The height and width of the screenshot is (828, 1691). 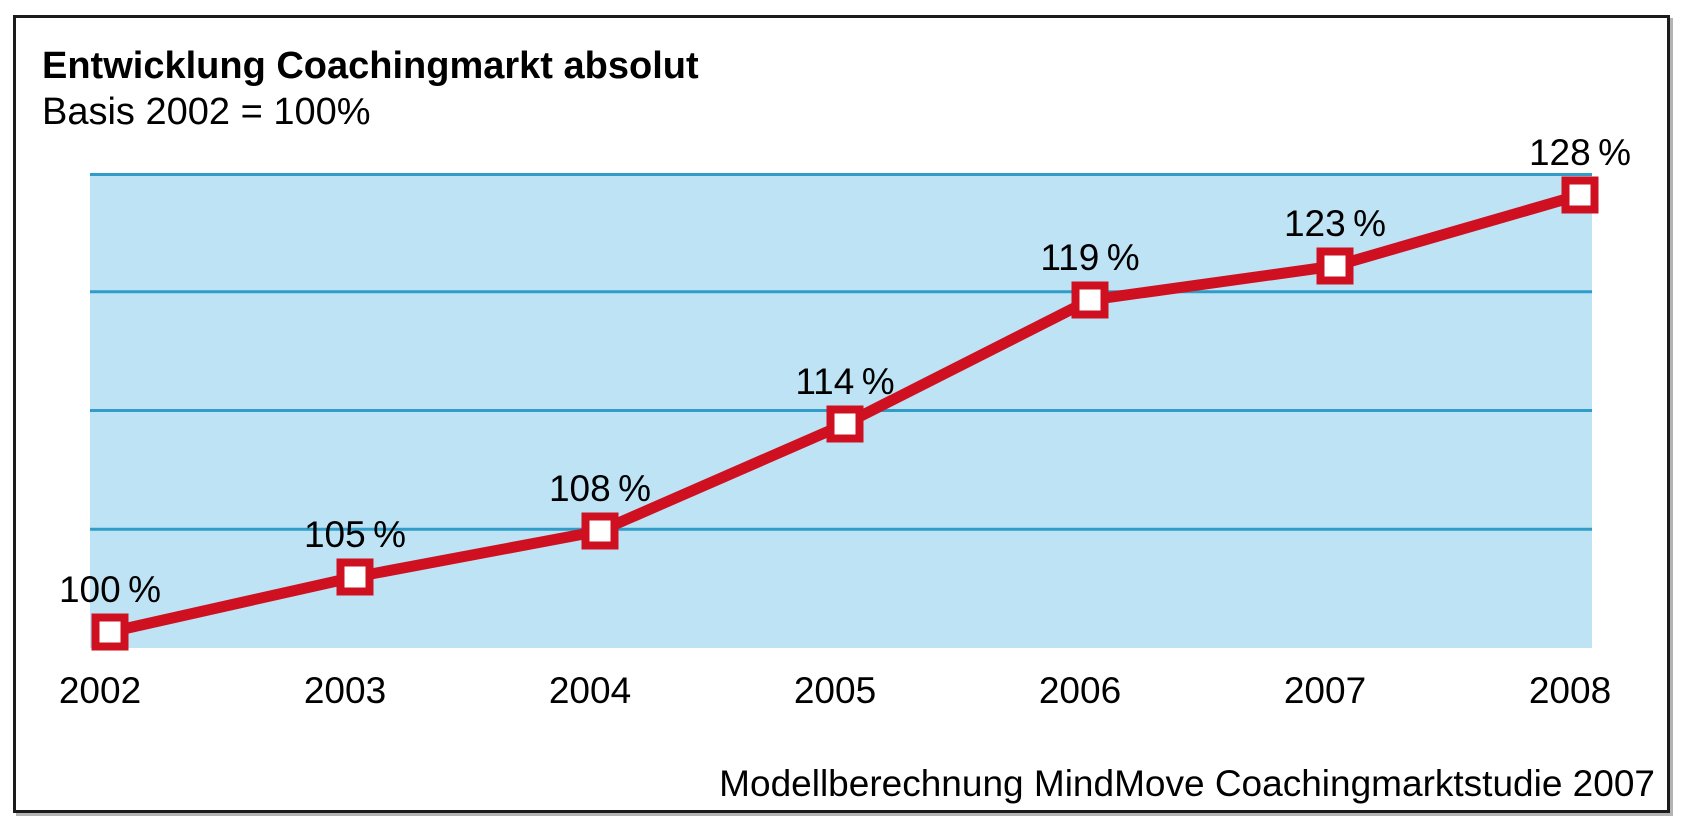 I want to click on data-point-marker-2007, so click(x=1335, y=266).